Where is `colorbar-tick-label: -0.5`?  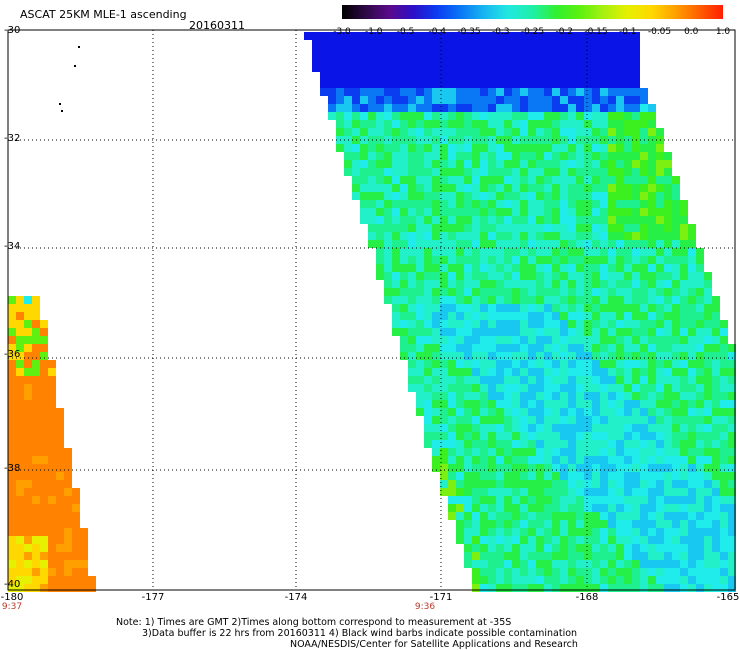
colorbar-tick-label: -0.5 is located at coordinates (405, 32).